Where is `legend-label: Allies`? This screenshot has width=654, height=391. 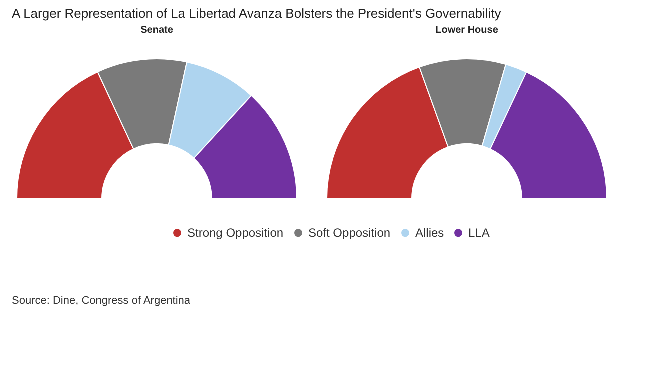
legend-label: Allies is located at coordinates (430, 233).